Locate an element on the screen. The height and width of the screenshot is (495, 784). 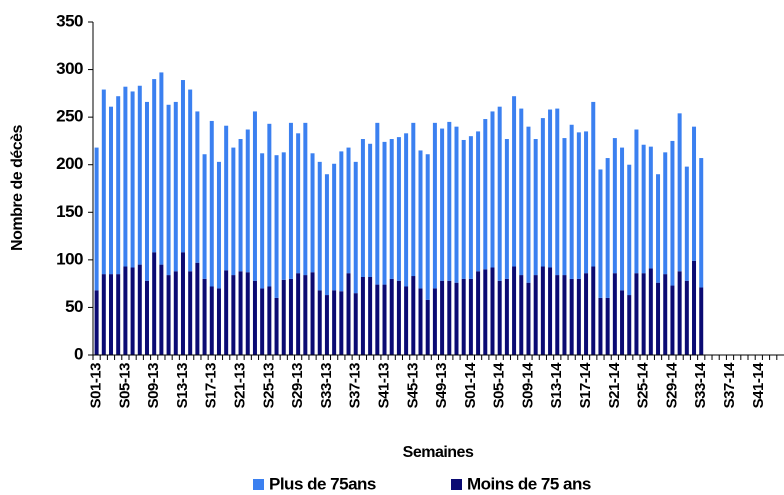
x-tick-label: S45-13 is located at coordinates (412, 386).